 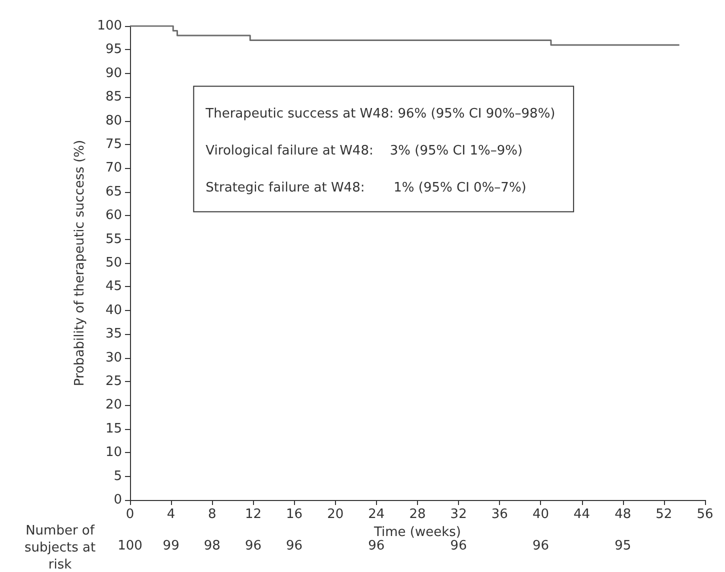 What do you see at coordinates (113, 50) in the screenshot?
I see `y-tick-label: 95` at bounding box center [113, 50].